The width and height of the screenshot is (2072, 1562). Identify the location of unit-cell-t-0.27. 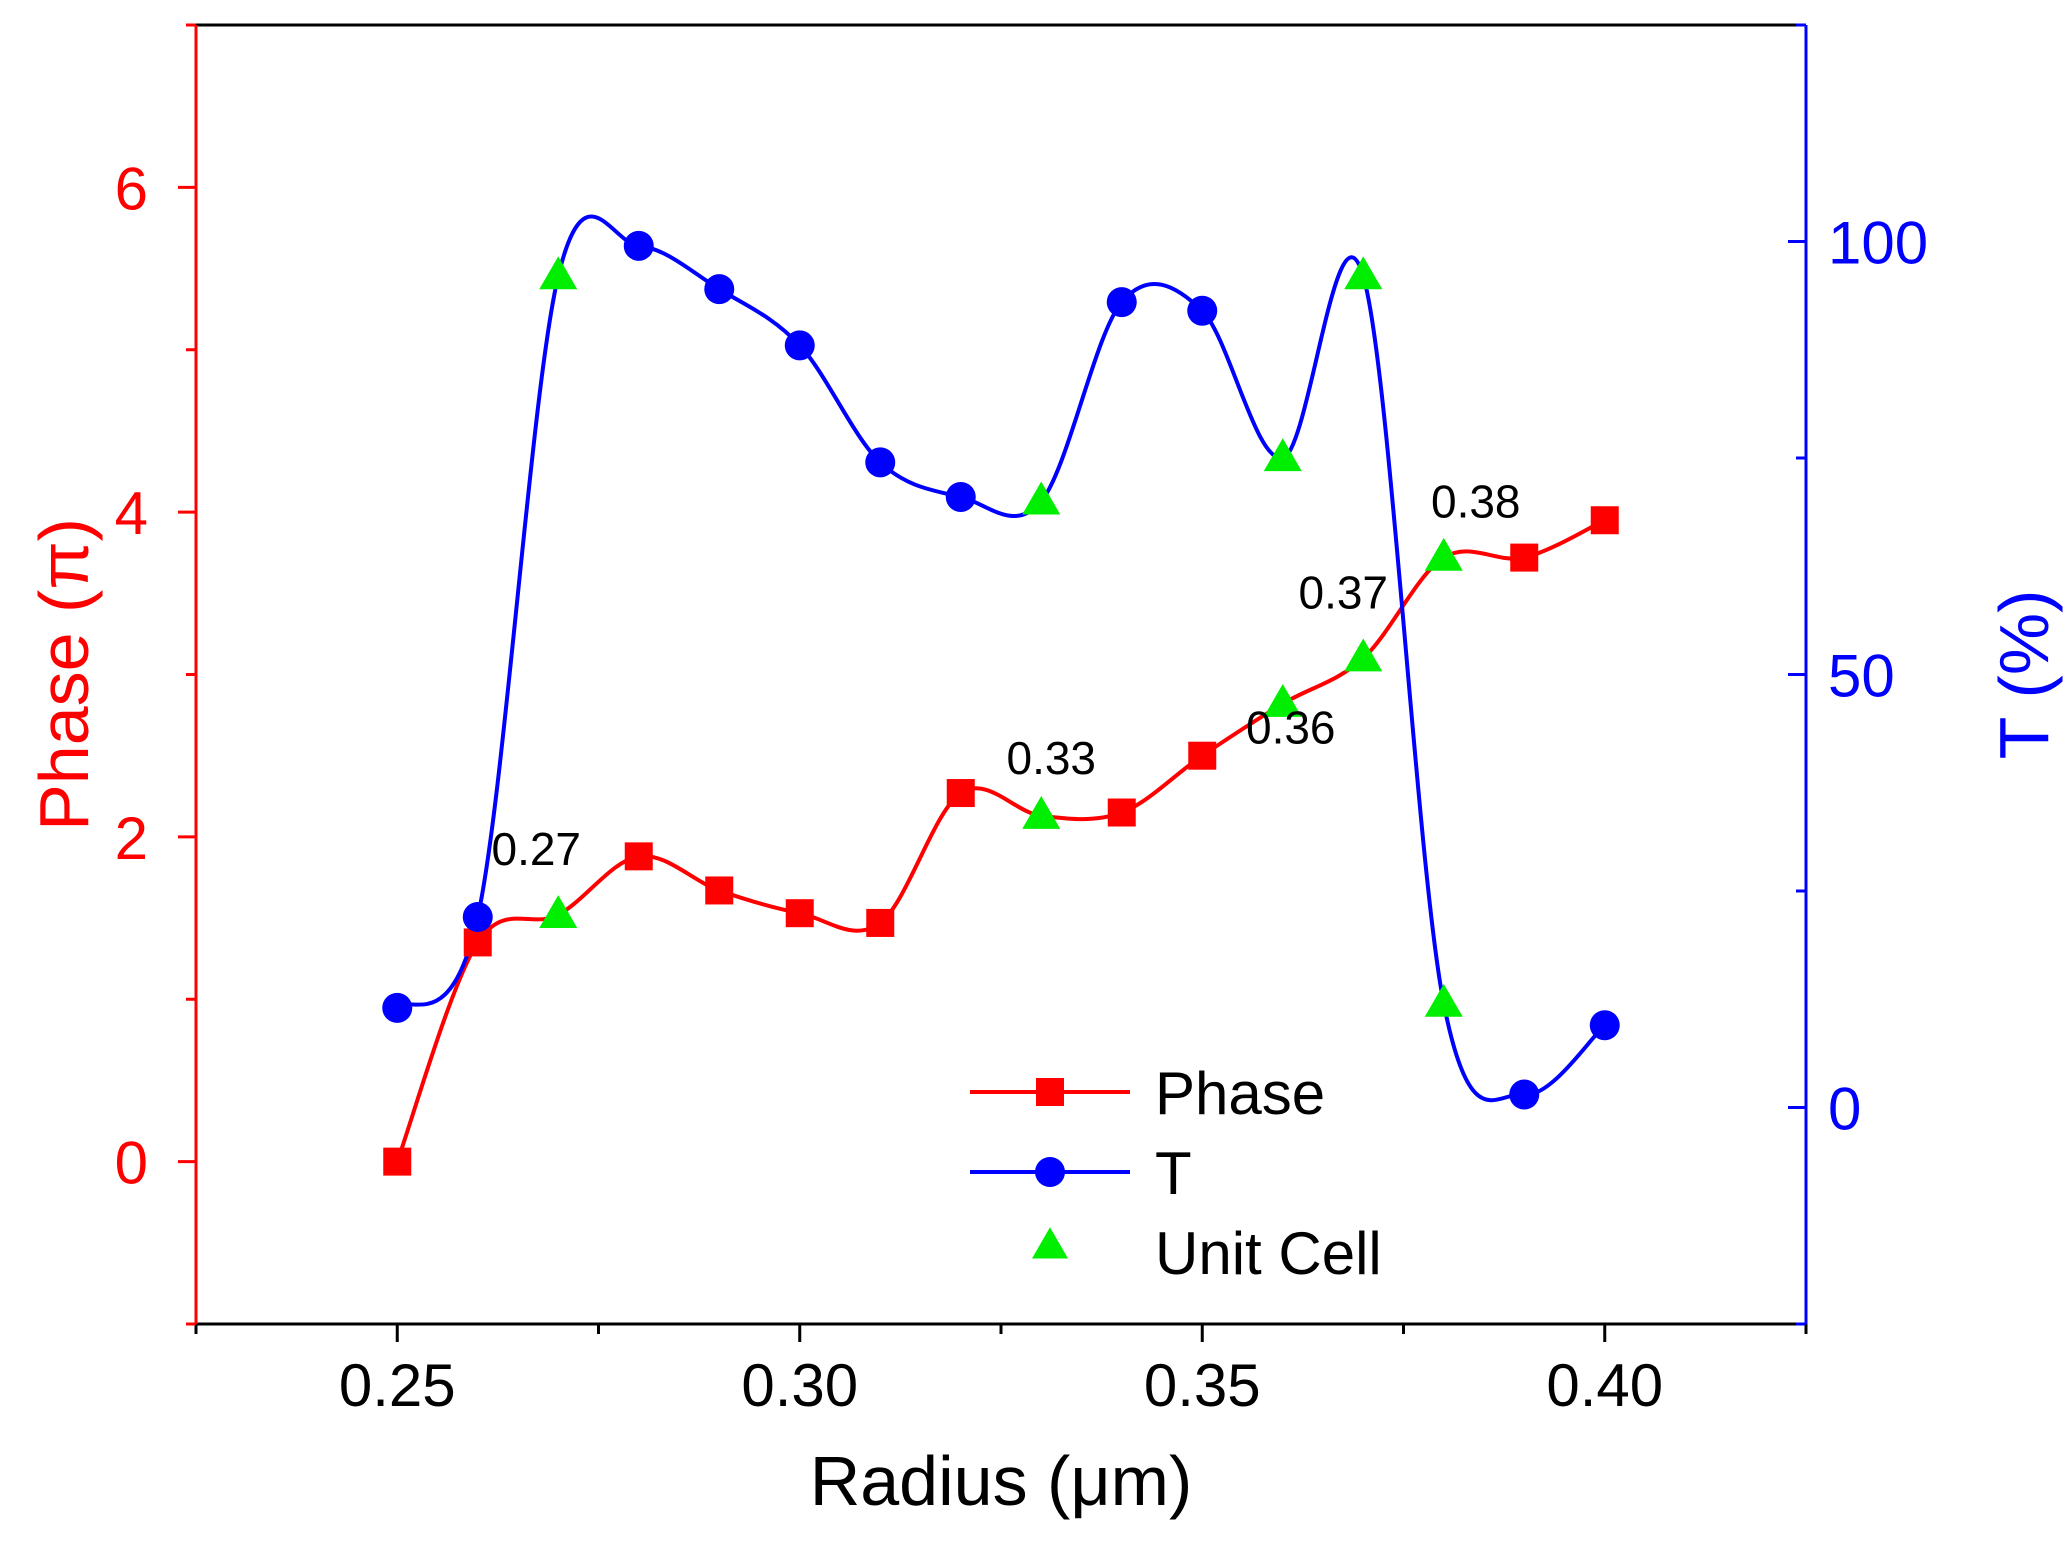
(558, 273).